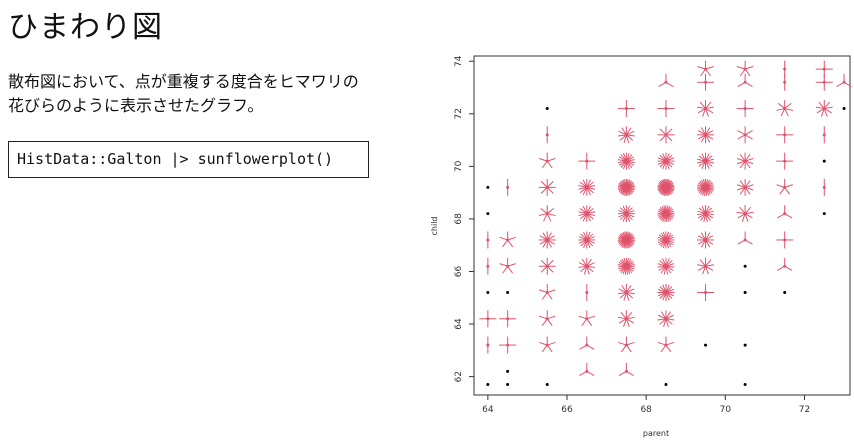  I want to click on y-tick-label: 64, so click(459, 324).